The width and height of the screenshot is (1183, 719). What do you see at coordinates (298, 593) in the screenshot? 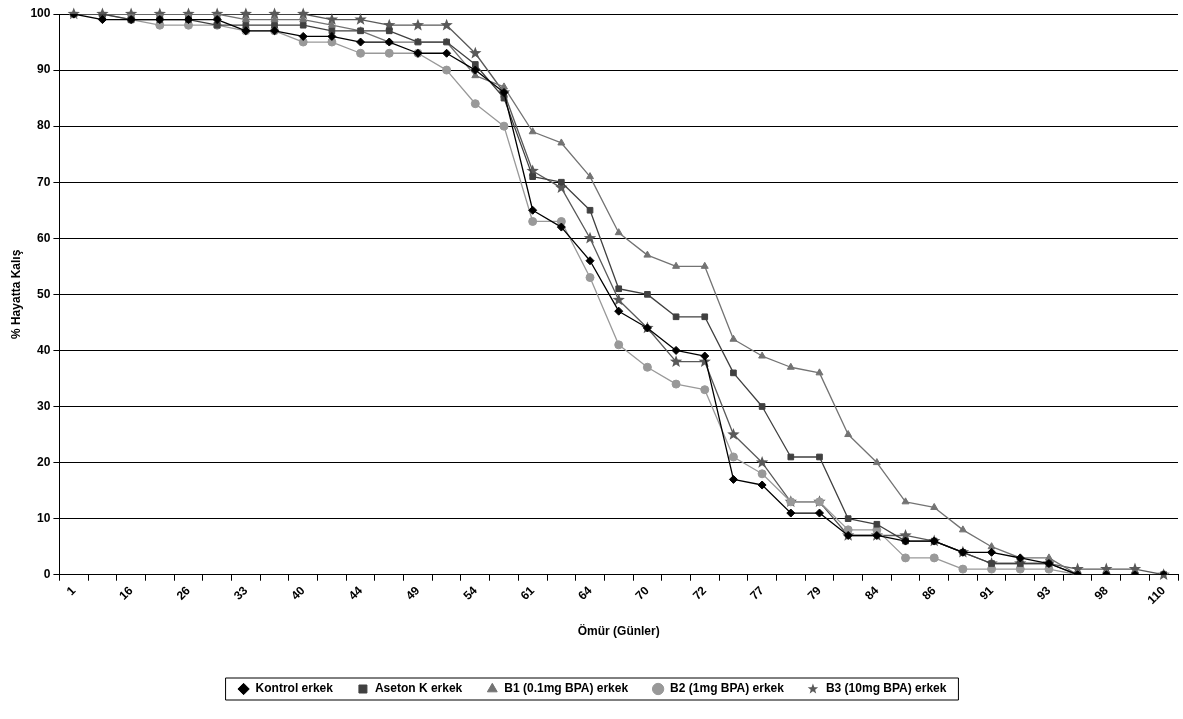
I see `x-tick-label: 40` at bounding box center [298, 593].